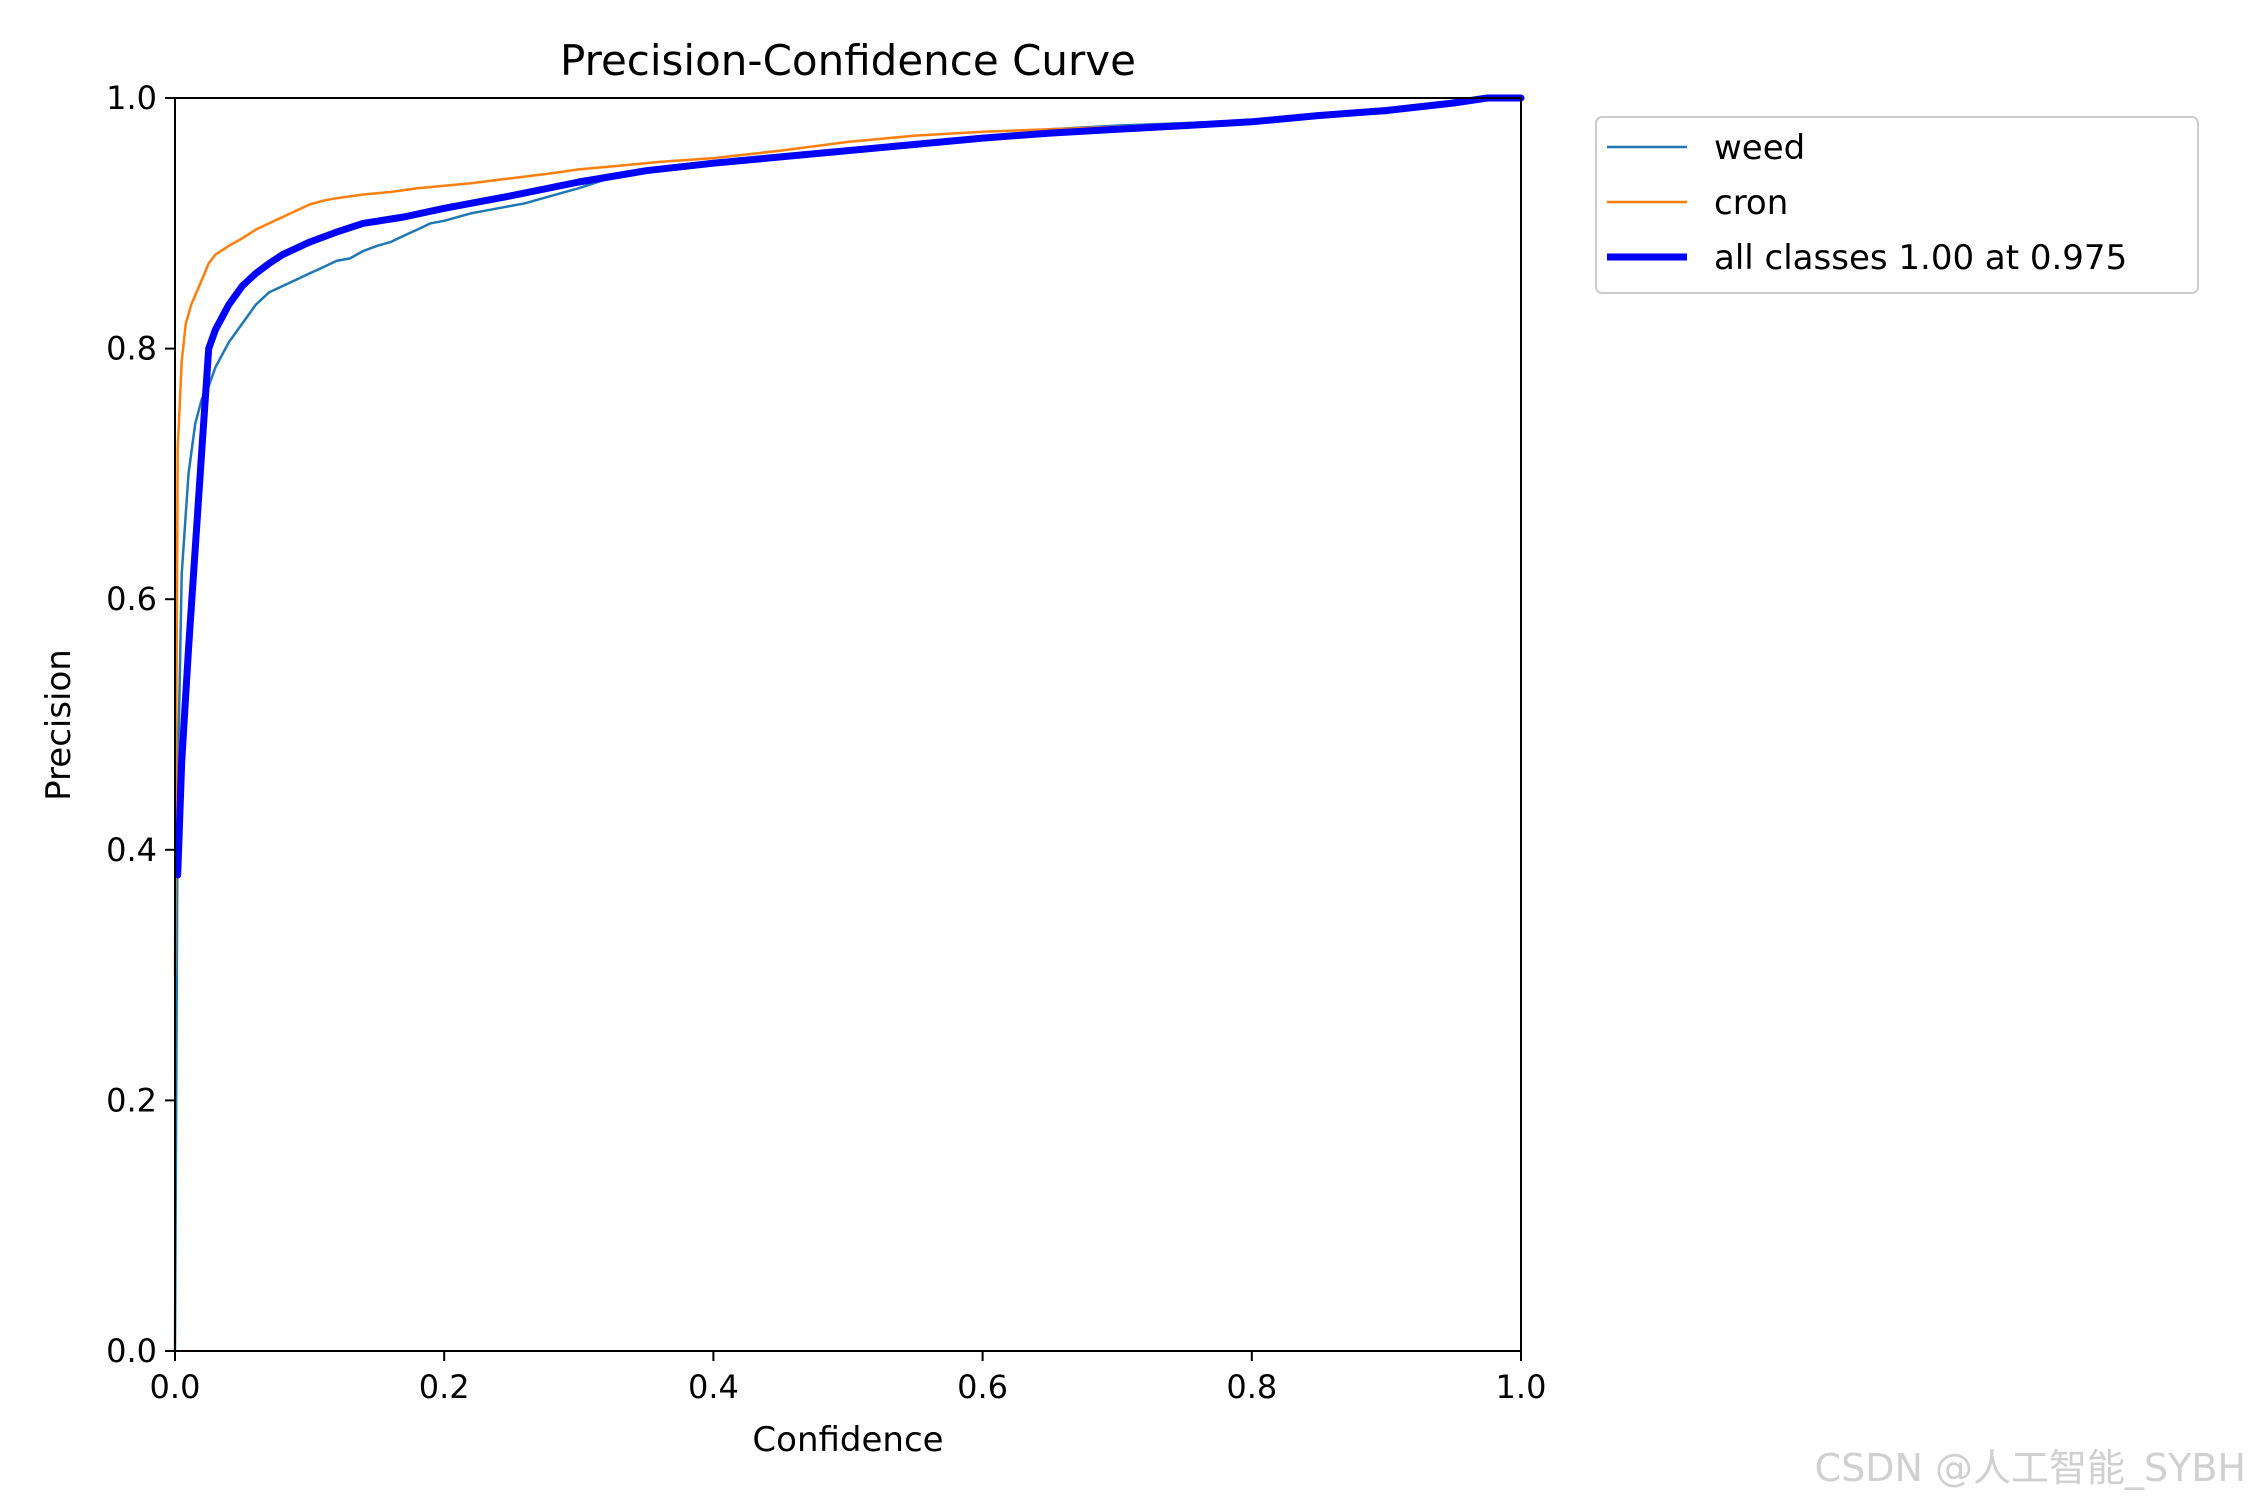 The height and width of the screenshot is (1500, 2250). What do you see at coordinates (59, 725) in the screenshot?
I see `y-axis-label: Precision` at bounding box center [59, 725].